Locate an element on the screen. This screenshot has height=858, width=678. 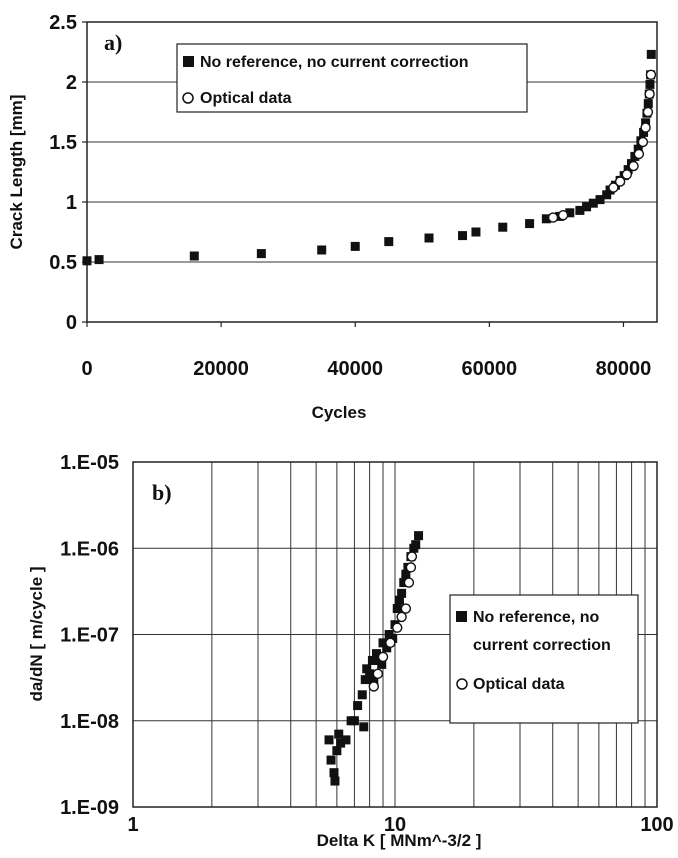
chart-a-x-ticks: 0 20000 40000 60000 80000 is located at coordinates (366, 351).